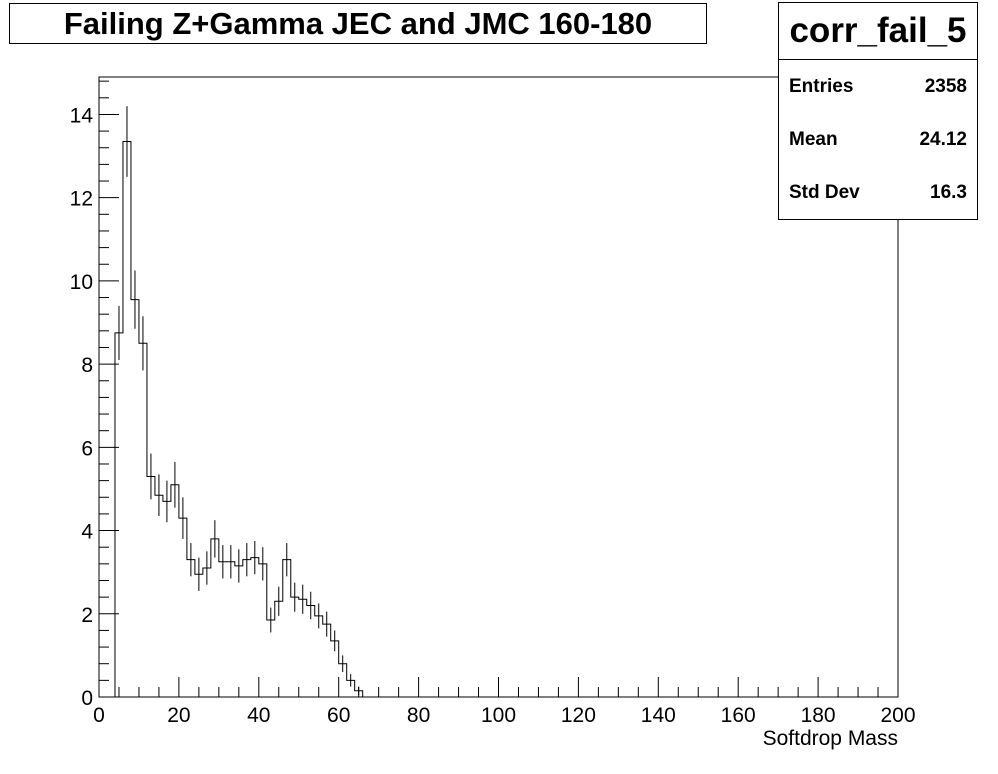 Image resolution: width=998 pixels, height=774 pixels. I want to click on stats-mean-row: Mean 24.12, so click(878, 139).